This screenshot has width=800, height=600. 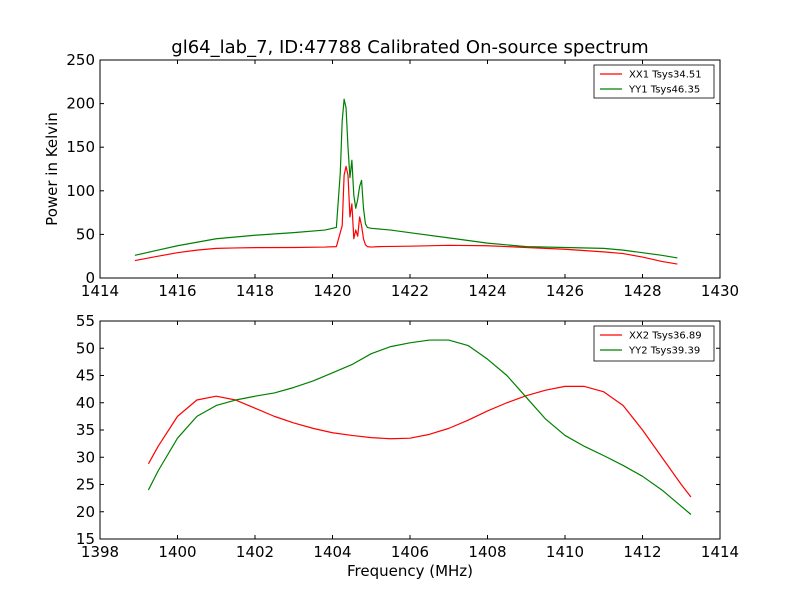 What do you see at coordinates (255, 291) in the screenshot?
I see `x-tick-label: 1418` at bounding box center [255, 291].